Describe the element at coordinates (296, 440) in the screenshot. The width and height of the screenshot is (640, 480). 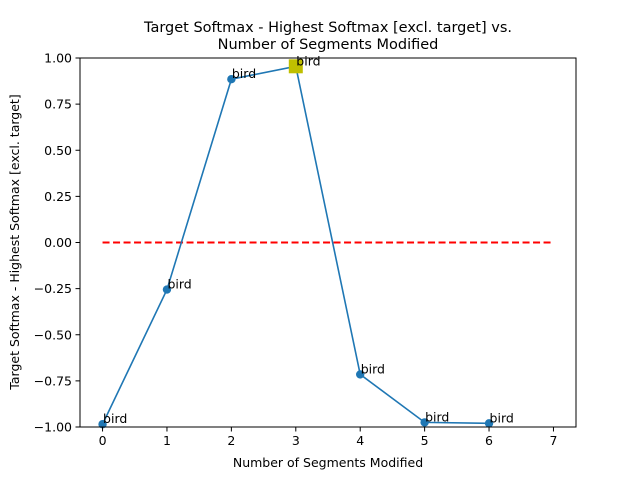
I see `x-tick-label: 3` at that location.